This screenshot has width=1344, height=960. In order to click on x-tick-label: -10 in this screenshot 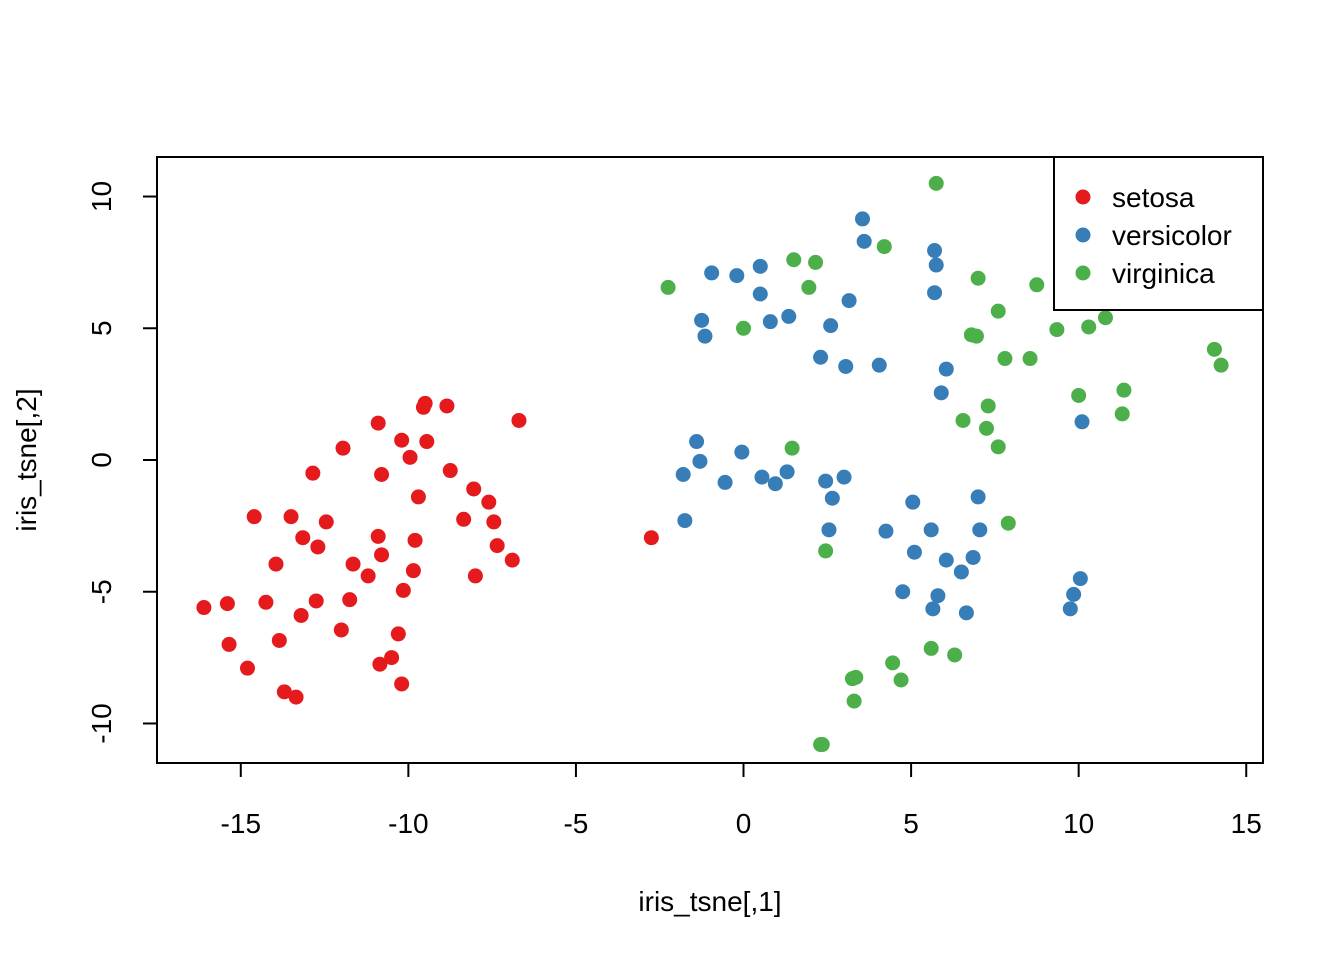, I will do `click(408, 823)`.